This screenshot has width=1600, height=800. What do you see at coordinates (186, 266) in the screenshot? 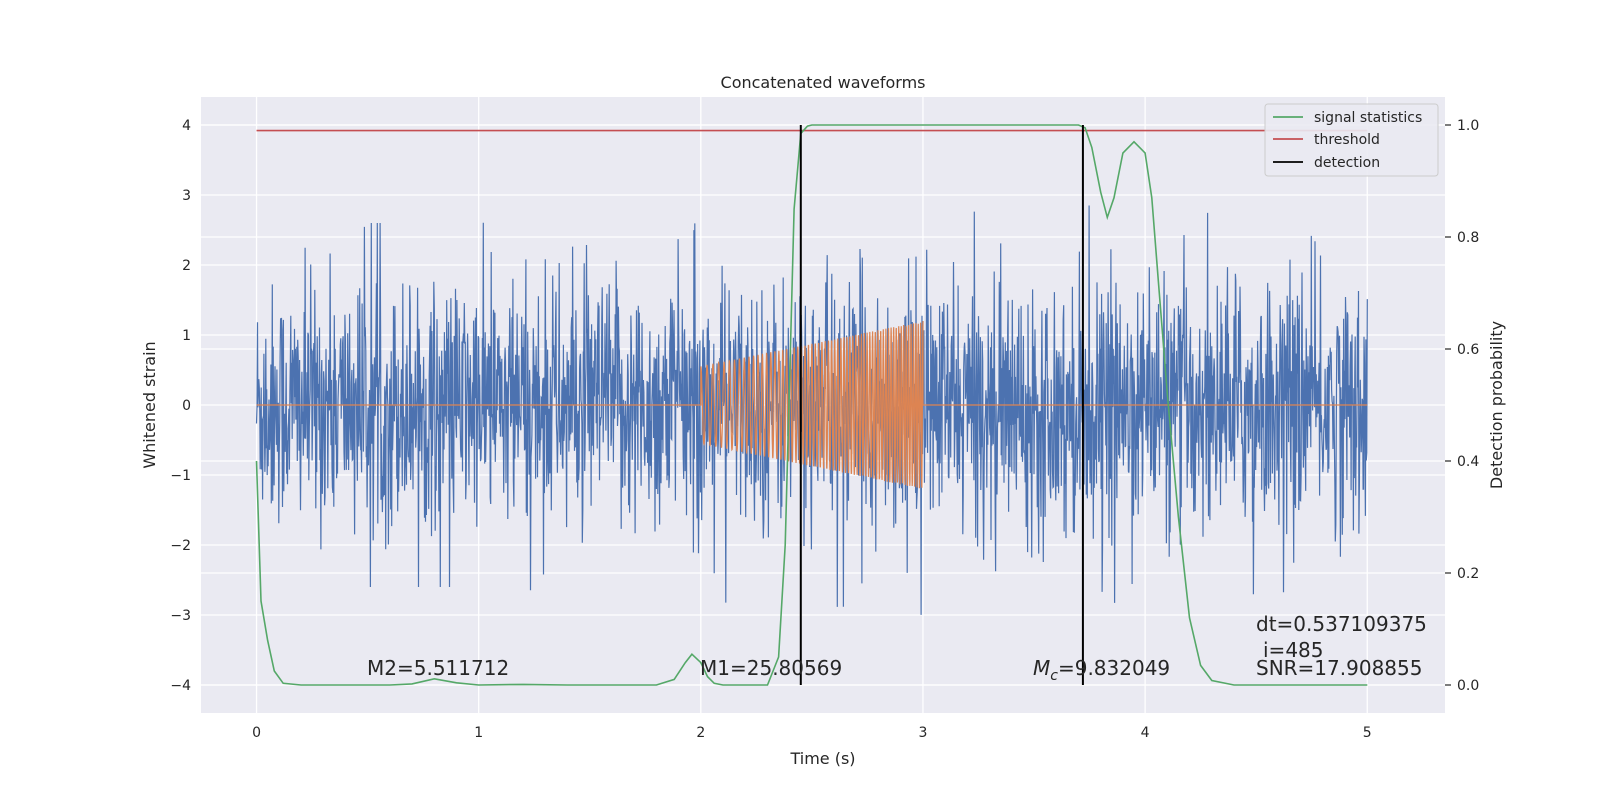
I see `y-tick-label: 2` at bounding box center [186, 266].